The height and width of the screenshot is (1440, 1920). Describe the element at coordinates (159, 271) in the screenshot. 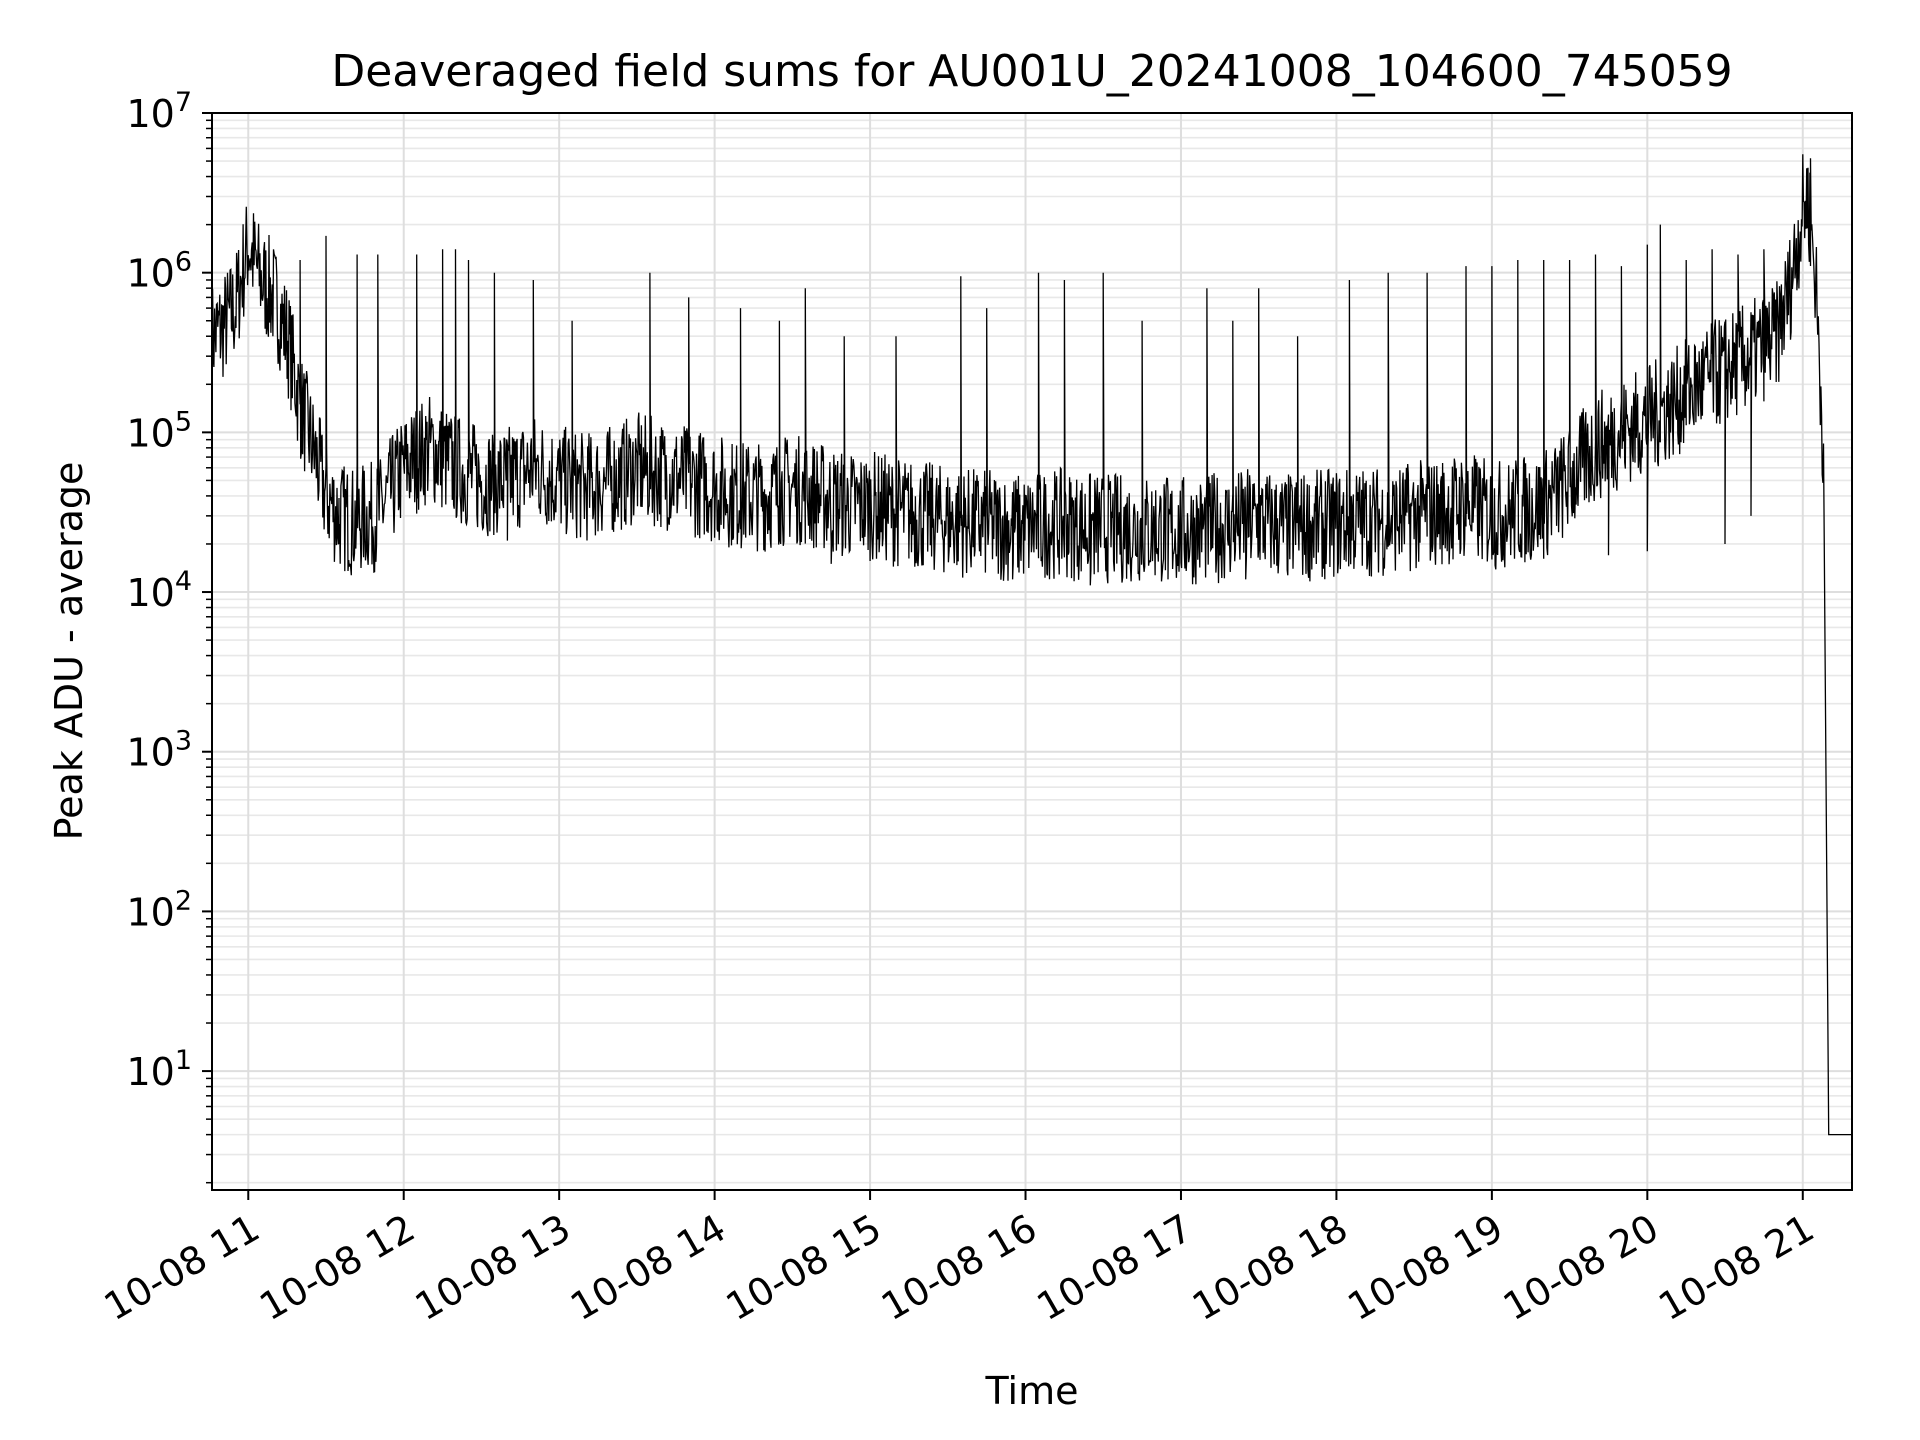

I see `y-tick-label: 106` at that location.